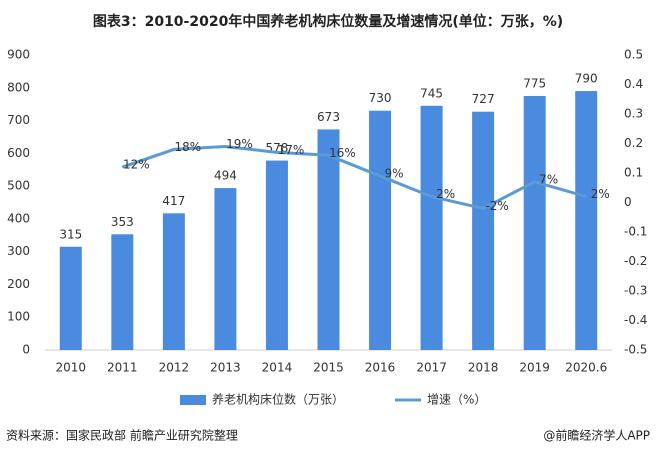 This screenshot has height=459, width=656. Describe the element at coordinates (633, 55) in the screenshot. I see `y2-tick-label: 0.5` at that location.